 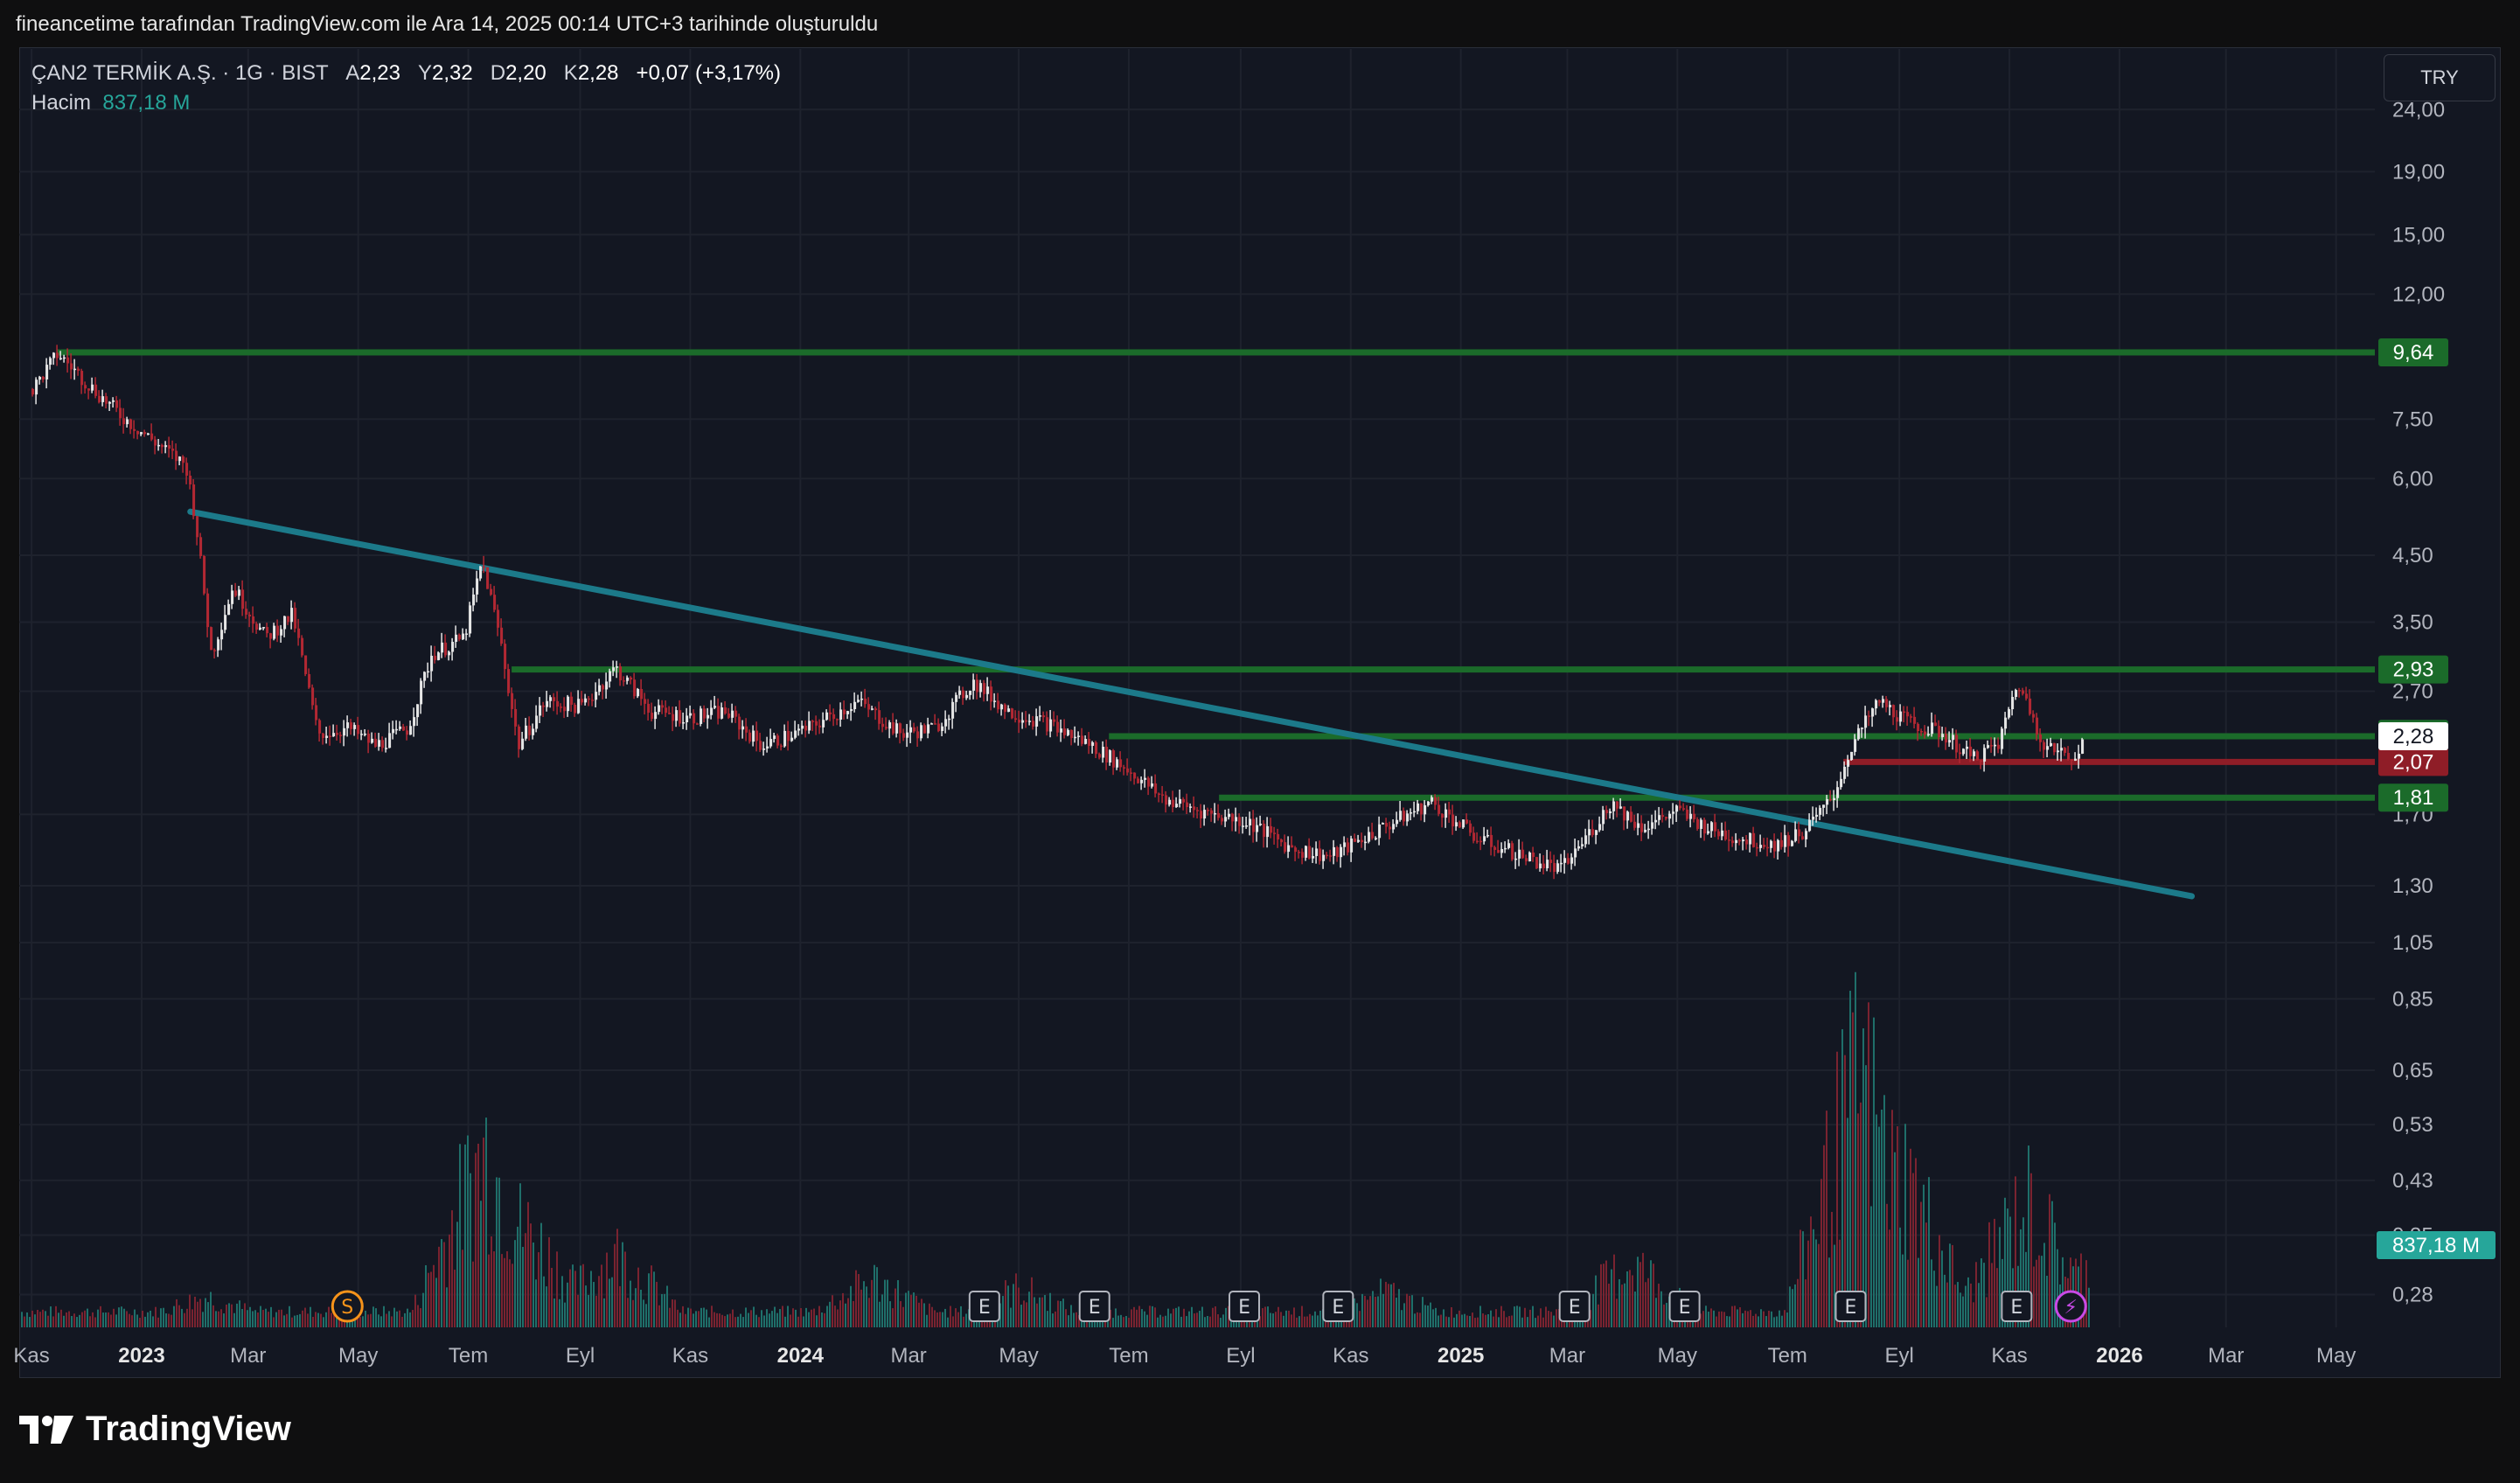 I want to click on y-tick-label: 12,00, so click(x=2418, y=294).